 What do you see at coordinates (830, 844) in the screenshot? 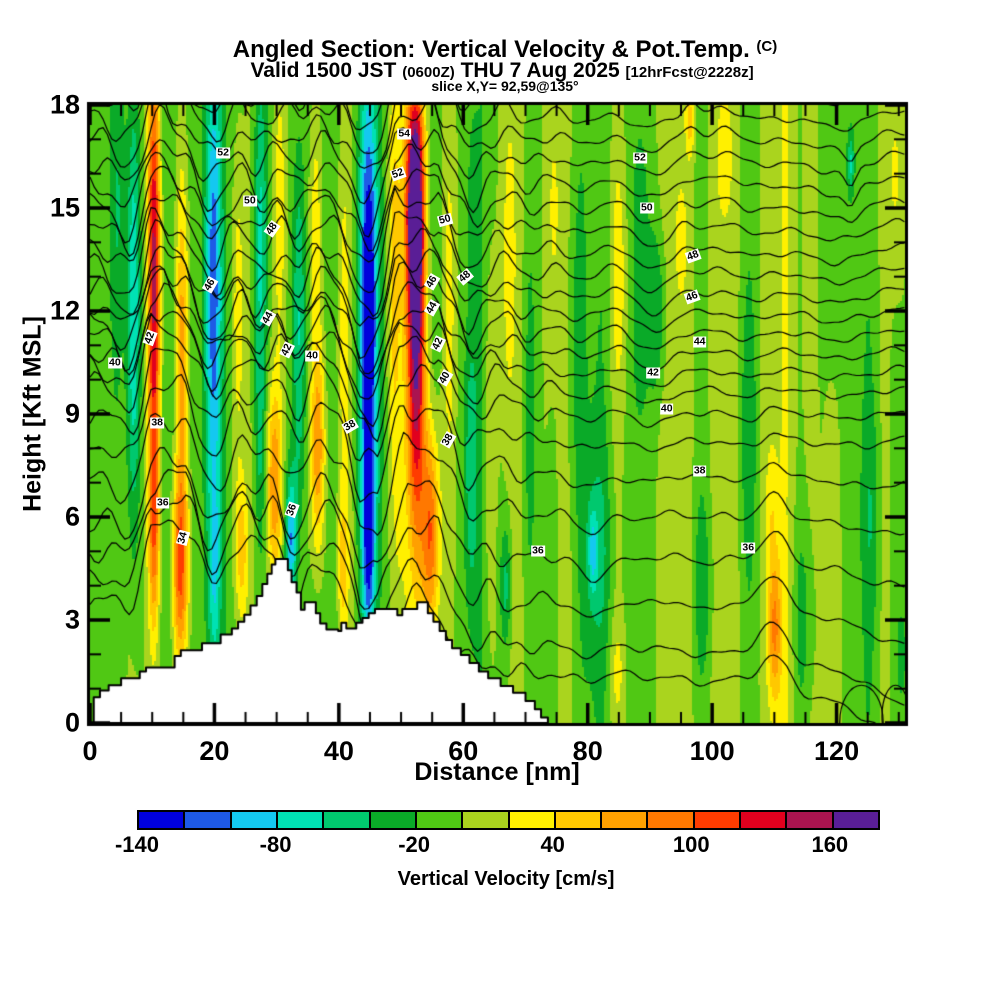
I see `colorbar-tick-label: 160` at bounding box center [830, 844].